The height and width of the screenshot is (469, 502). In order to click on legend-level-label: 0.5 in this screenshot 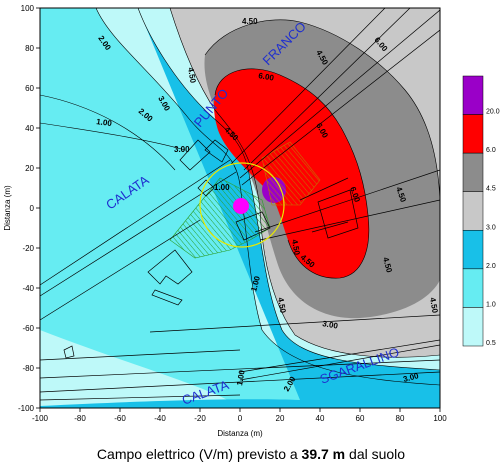, I will do `click(491, 343)`.